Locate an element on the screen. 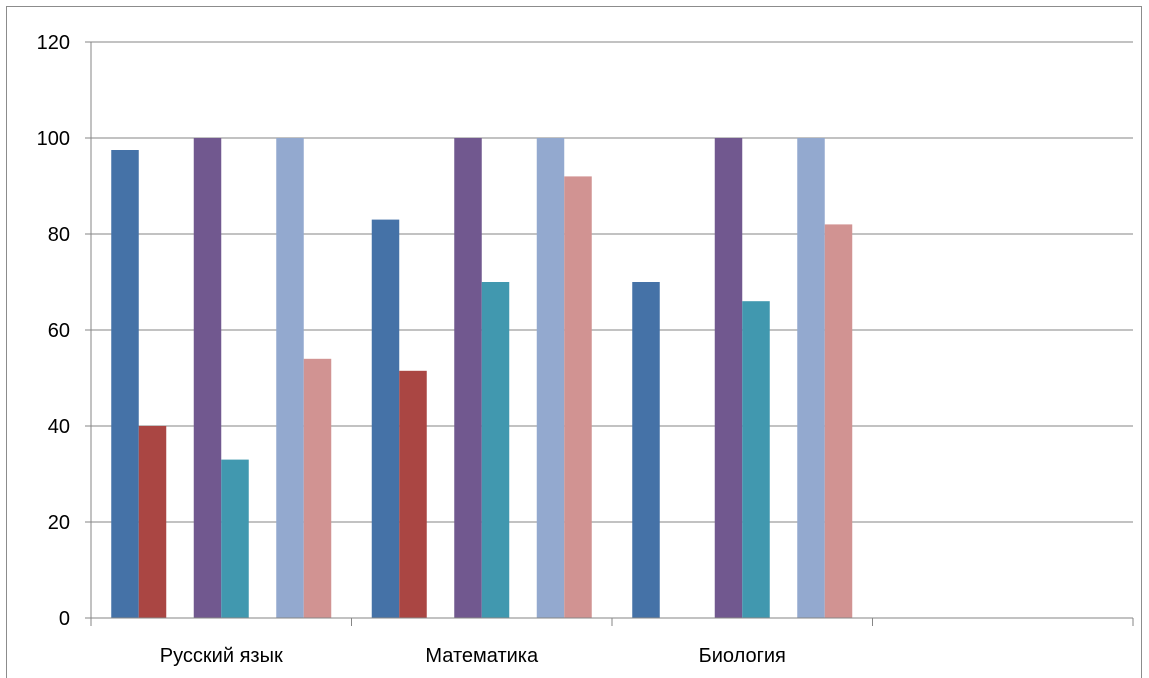  bar-cat2-series5 is located at coordinates (838, 421).